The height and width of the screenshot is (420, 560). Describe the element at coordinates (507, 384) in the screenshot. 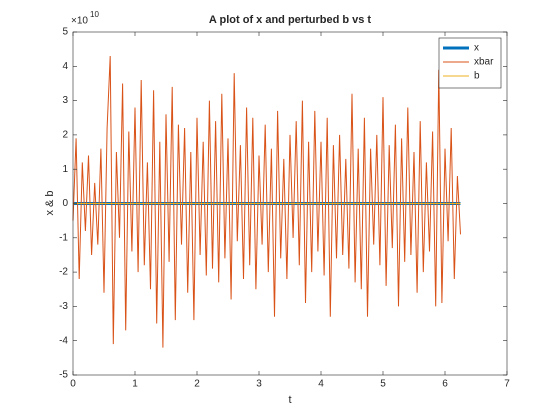

I see `x-tick-label: 7` at that location.